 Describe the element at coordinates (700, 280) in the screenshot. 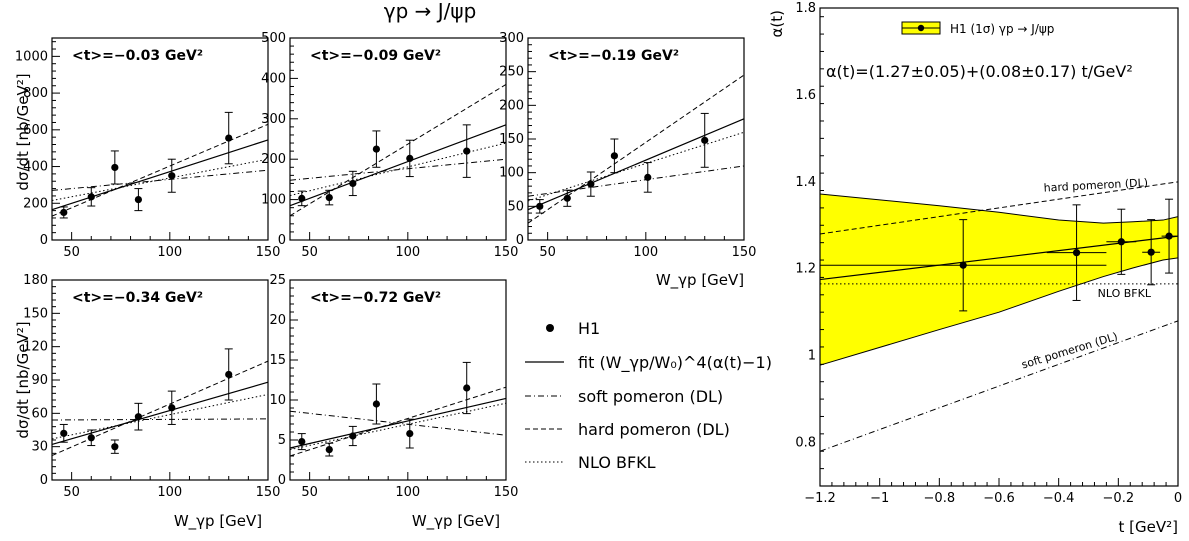

I see `xlabel-panel-c: W_γp [GeV]` at that location.